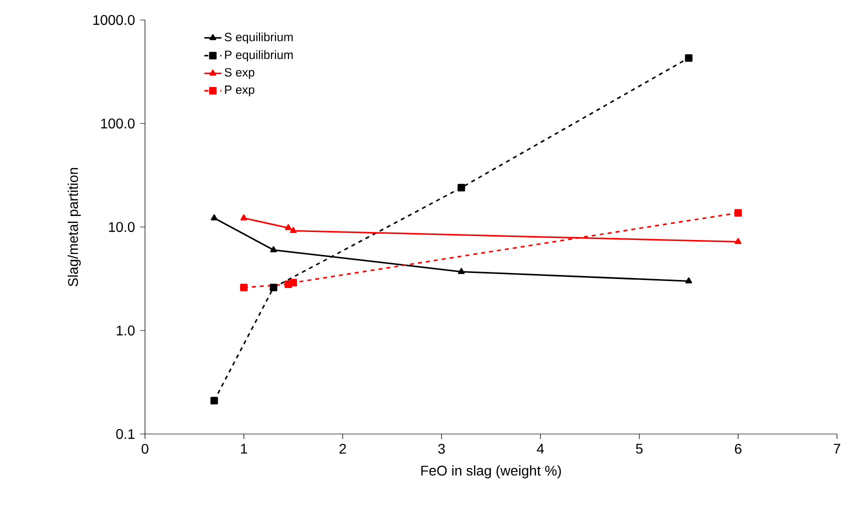 This screenshot has width=843, height=523. Describe the element at coordinates (441, 449) in the screenshot. I see `x-tick-label: 3` at that location.